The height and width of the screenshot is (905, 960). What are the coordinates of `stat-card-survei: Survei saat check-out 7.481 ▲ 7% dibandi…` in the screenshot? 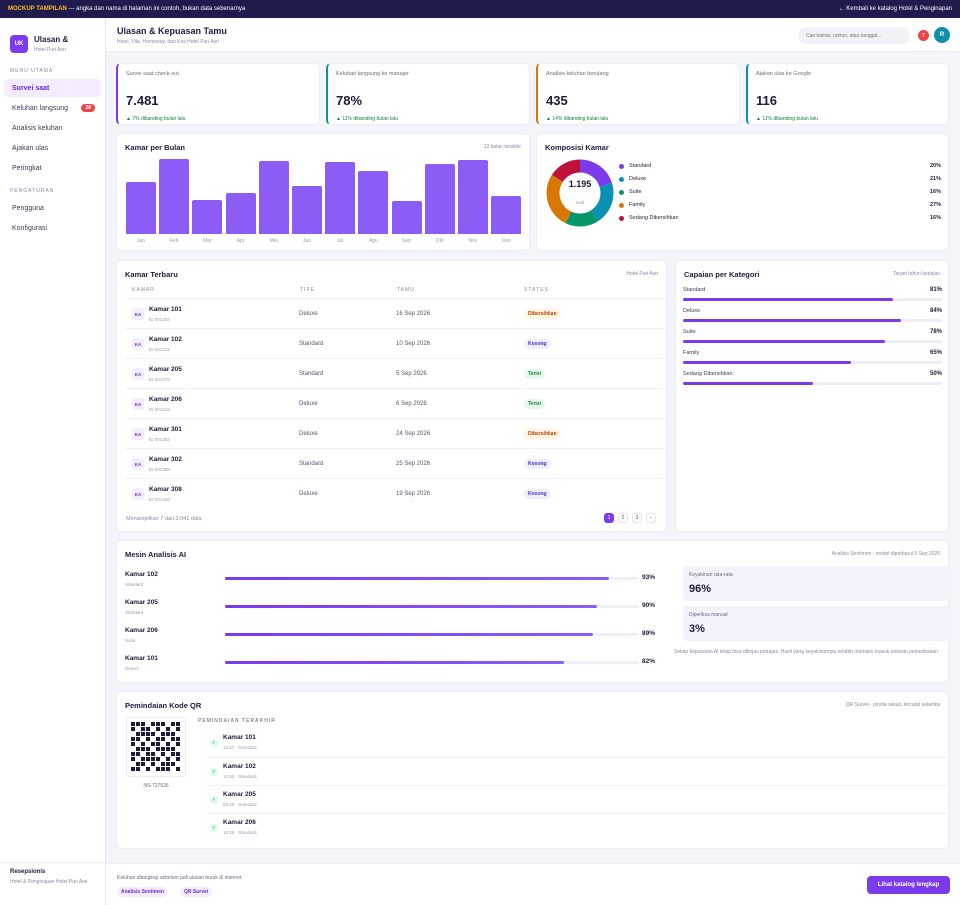 It's located at (218, 94).